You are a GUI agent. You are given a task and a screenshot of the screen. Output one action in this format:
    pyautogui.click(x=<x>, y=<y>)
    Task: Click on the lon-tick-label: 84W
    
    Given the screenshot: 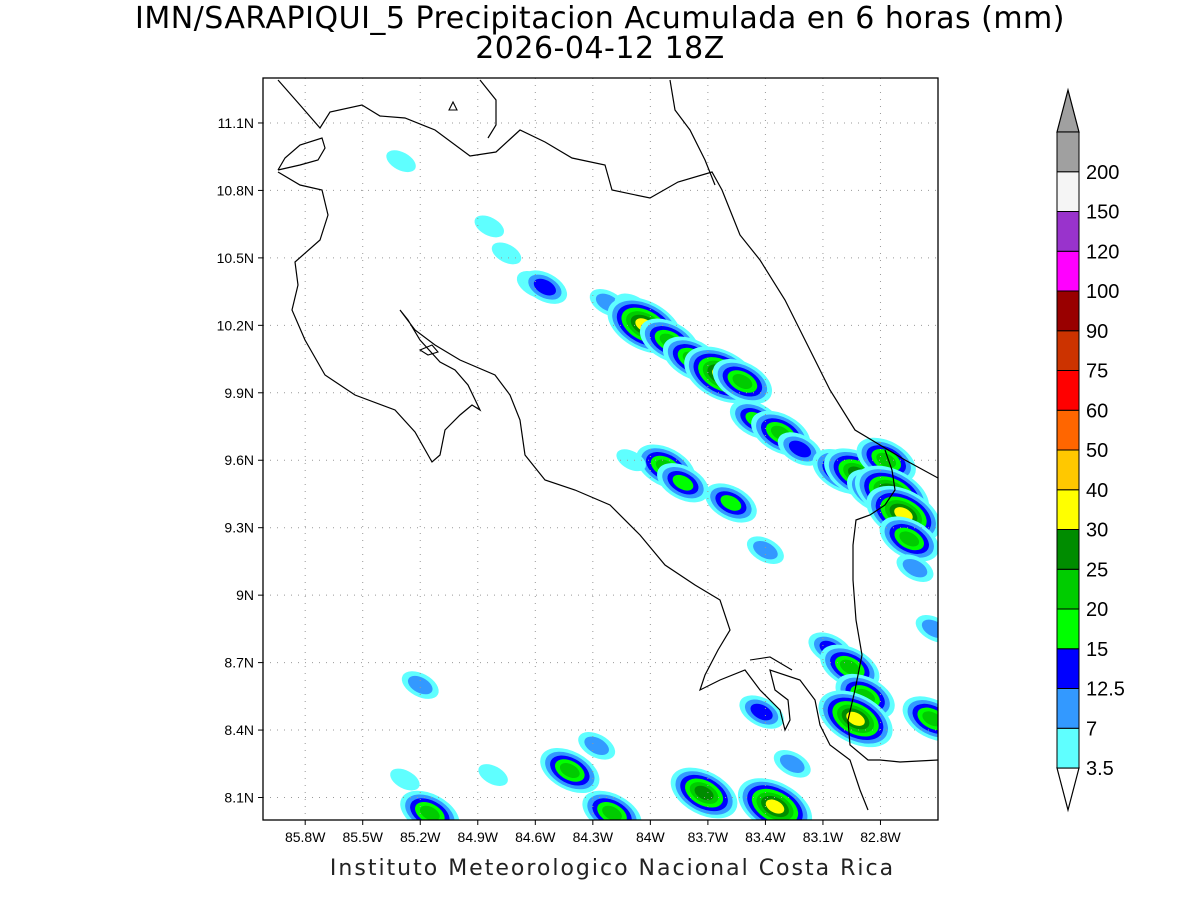 What is the action you would take?
    pyautogui.click(x=651, y=837)
    